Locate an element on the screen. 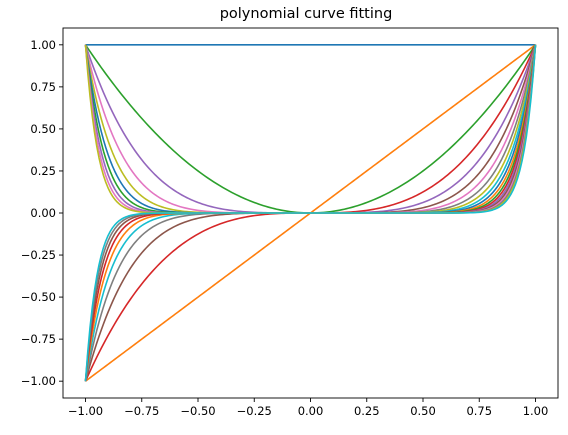 Image resolution: width=568 pixels, height=435 pixels. y-tick-label: −1.00 is located at coordinates (38, 381).